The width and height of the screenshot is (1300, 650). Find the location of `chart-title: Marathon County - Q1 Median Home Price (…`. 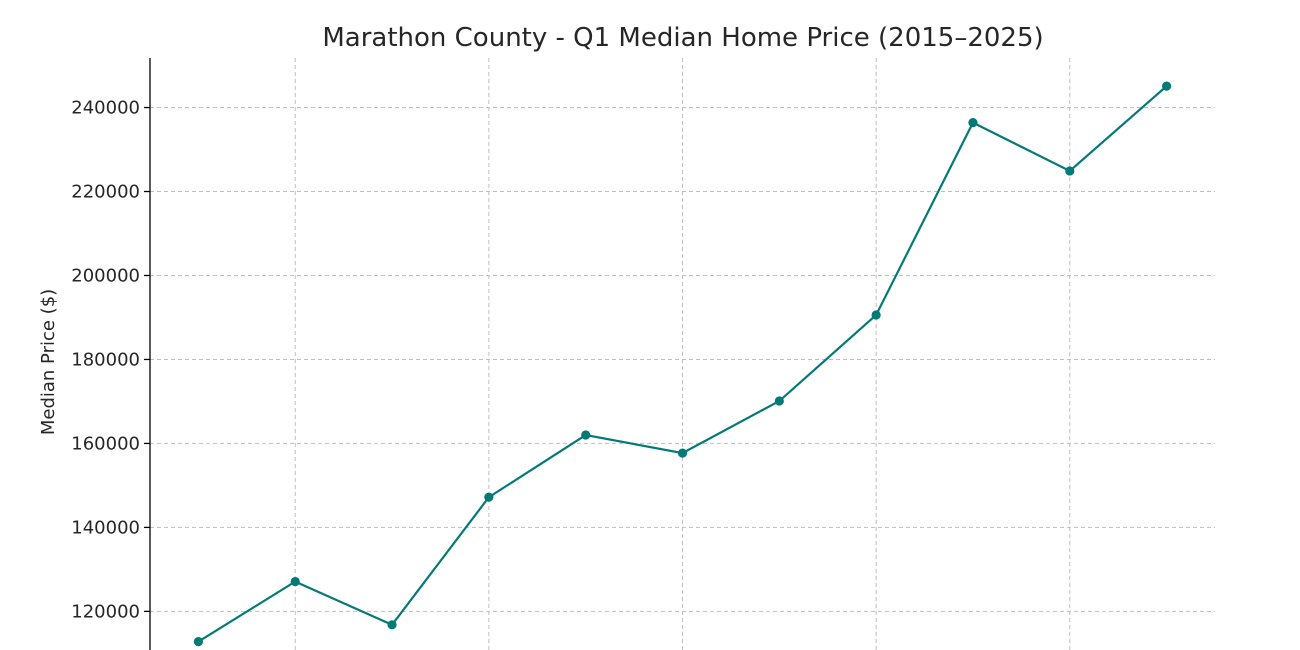

chart-title: Marathon County - Q1 Median Home Price (… is located at coordinates (682, 38).